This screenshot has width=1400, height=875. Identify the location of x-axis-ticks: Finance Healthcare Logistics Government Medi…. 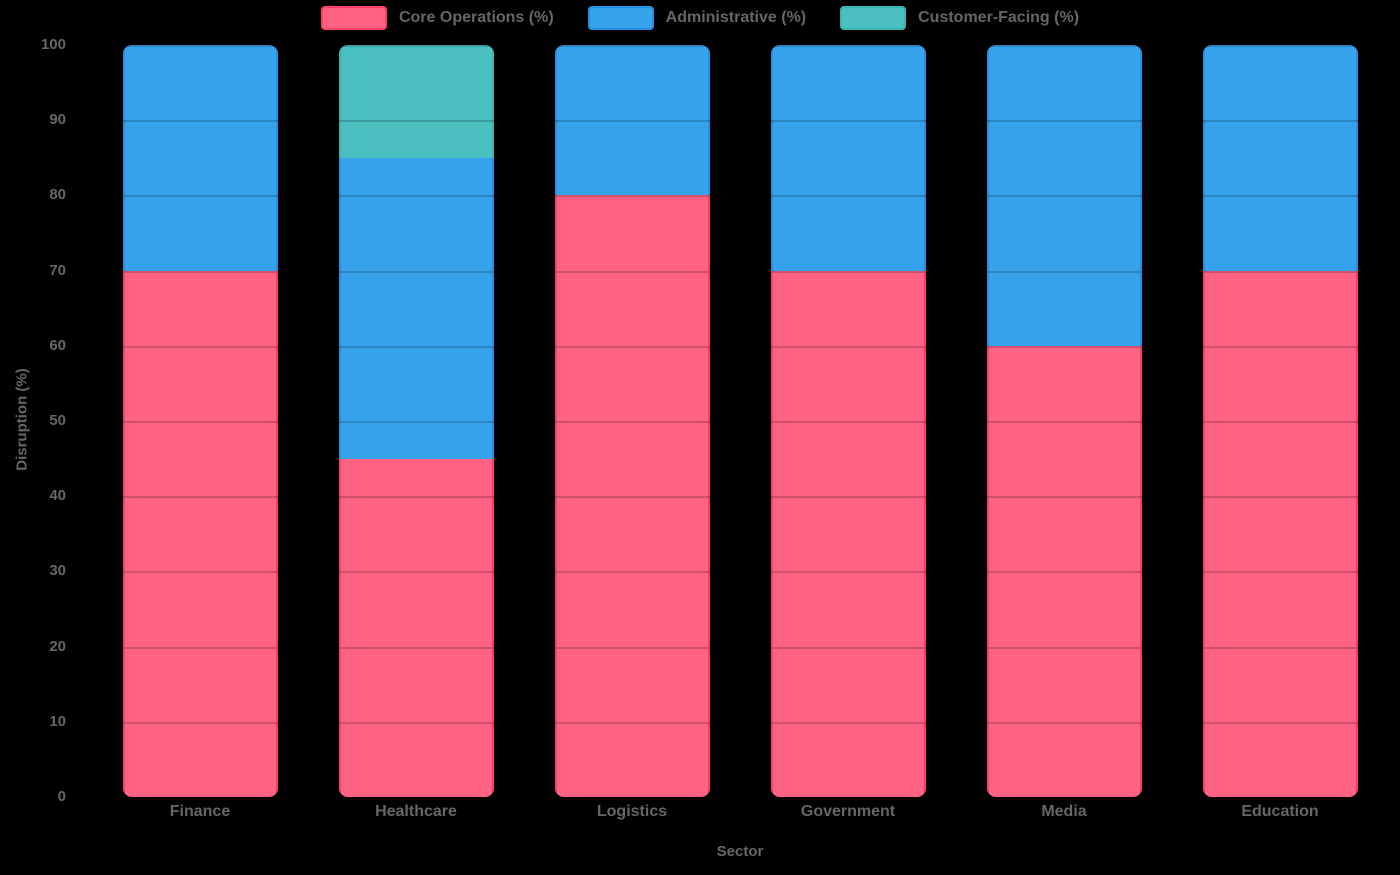
(740, 815).